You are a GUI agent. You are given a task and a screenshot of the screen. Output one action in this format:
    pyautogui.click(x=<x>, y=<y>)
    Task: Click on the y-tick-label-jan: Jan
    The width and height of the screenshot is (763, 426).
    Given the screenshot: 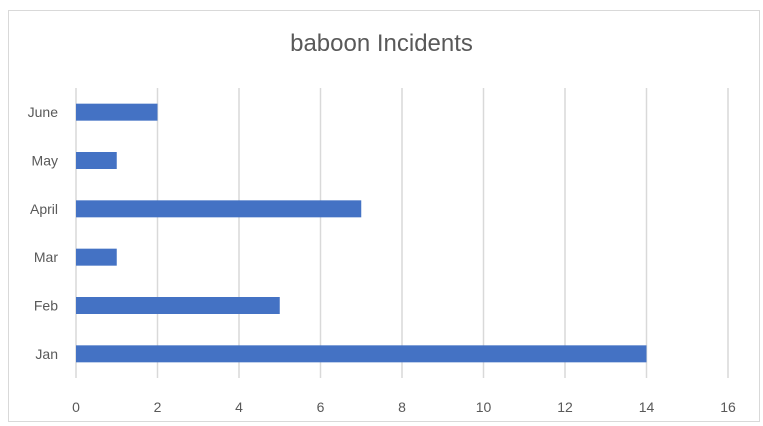 What is the action you would take?
    pyautogui.click(x=46, y=354)
    